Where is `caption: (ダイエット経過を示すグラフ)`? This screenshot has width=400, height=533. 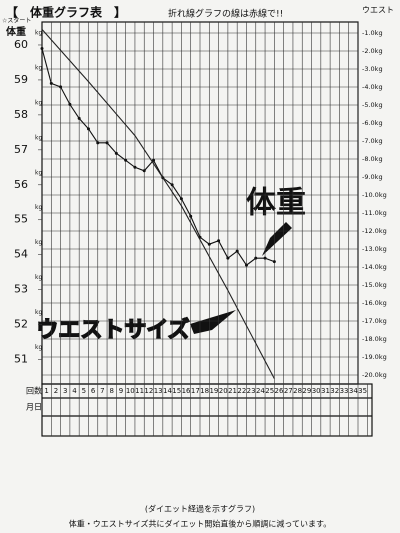 caption: (ダイエット経過を示すグラフ) is located at coordinates (200, 509).